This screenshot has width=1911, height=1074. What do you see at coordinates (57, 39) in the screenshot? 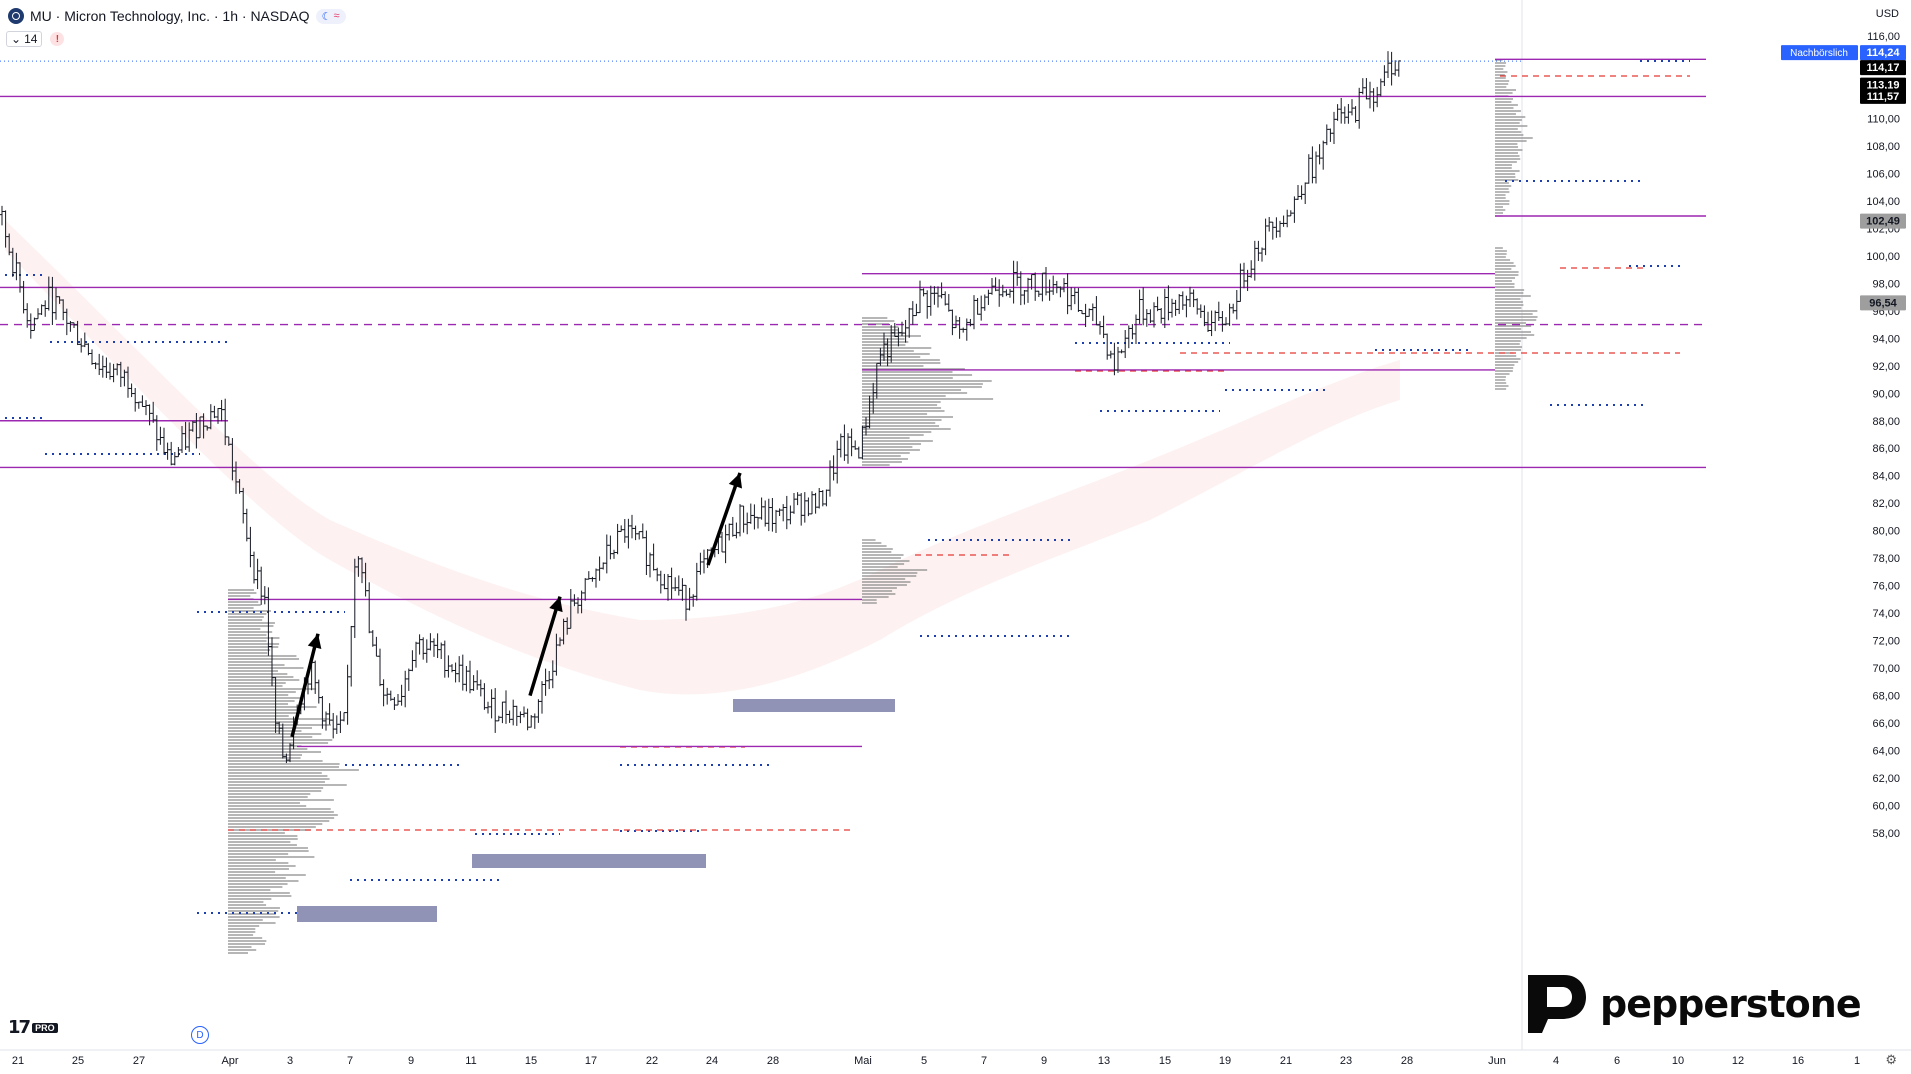
I see `warning-icon: !` at bounding box center [57, 39].